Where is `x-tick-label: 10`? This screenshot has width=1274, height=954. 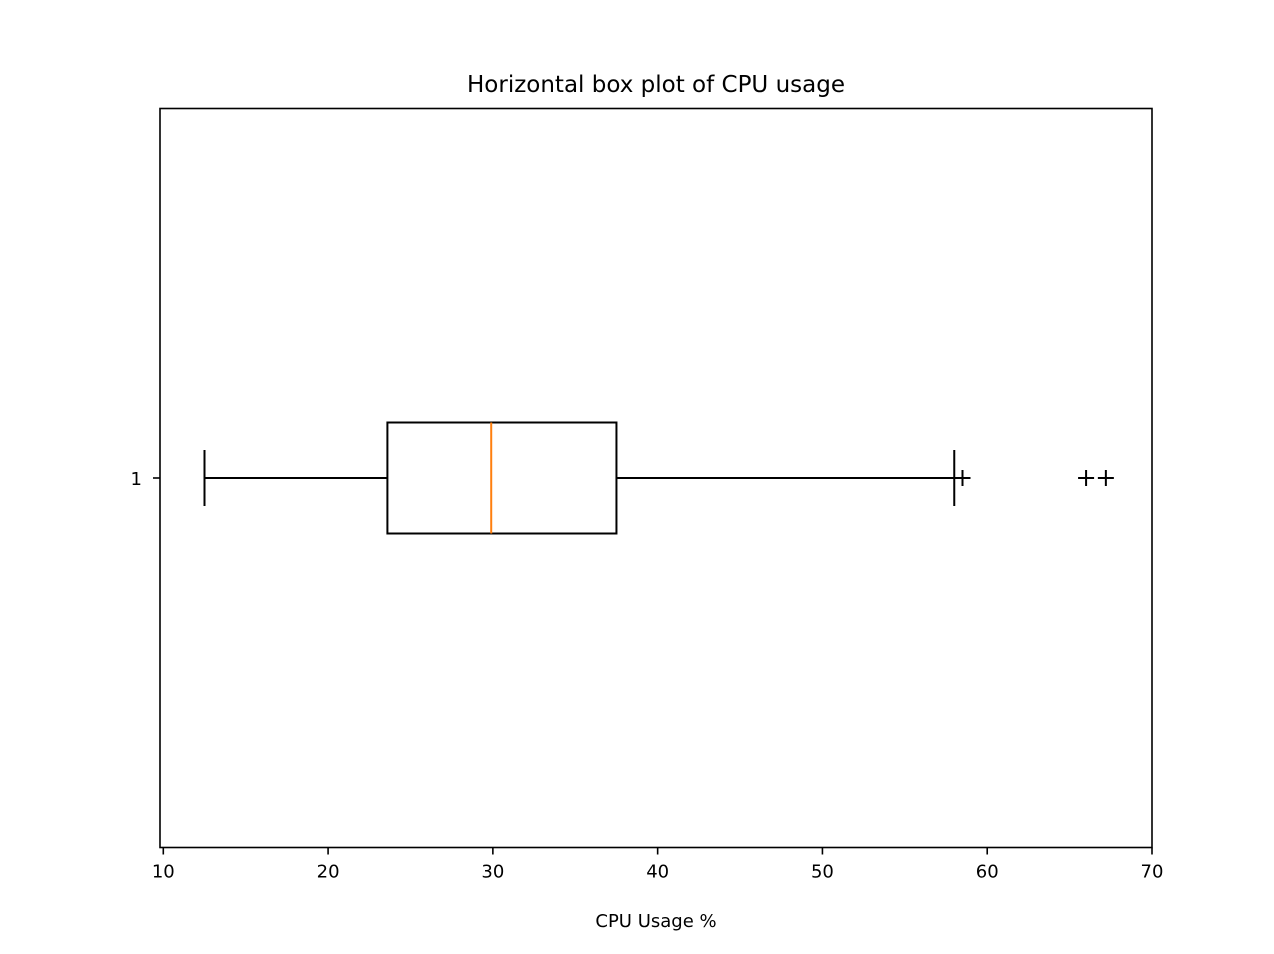 x-tick-label: 10 is located at coordinates (163, 872).